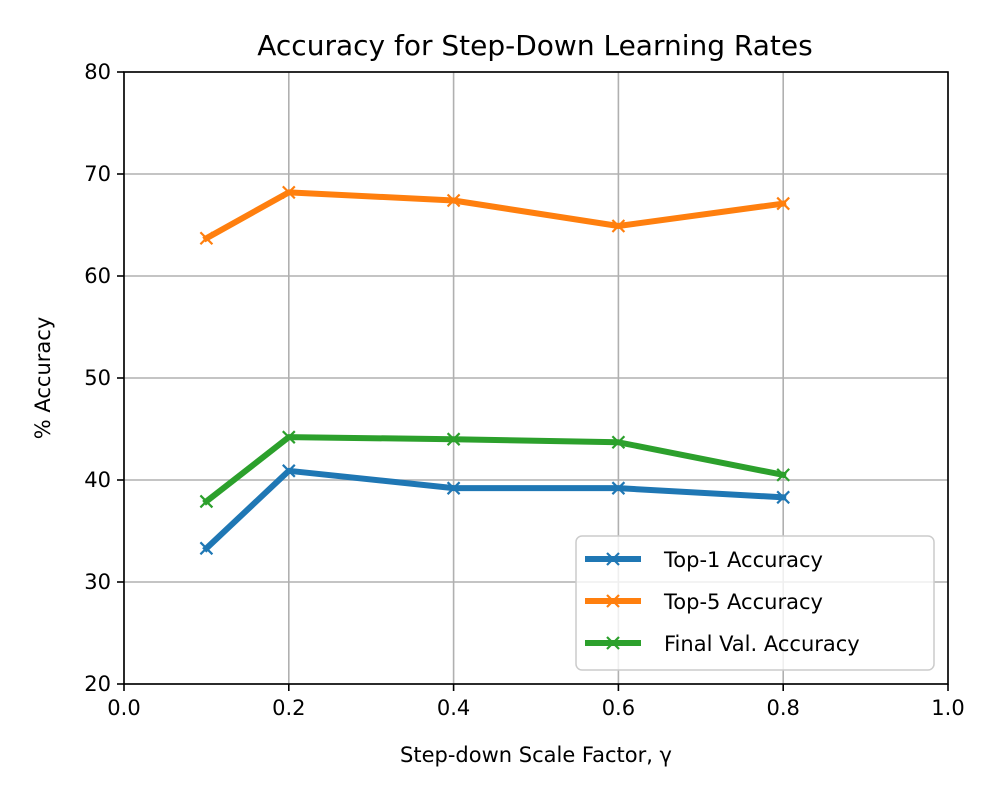 The height and width of the screenshot is (800, 1000). What do you see at coordinates (97, 684) in the screenshot?
I see `y-tick-label: 20` at bounding box center [97, 684].